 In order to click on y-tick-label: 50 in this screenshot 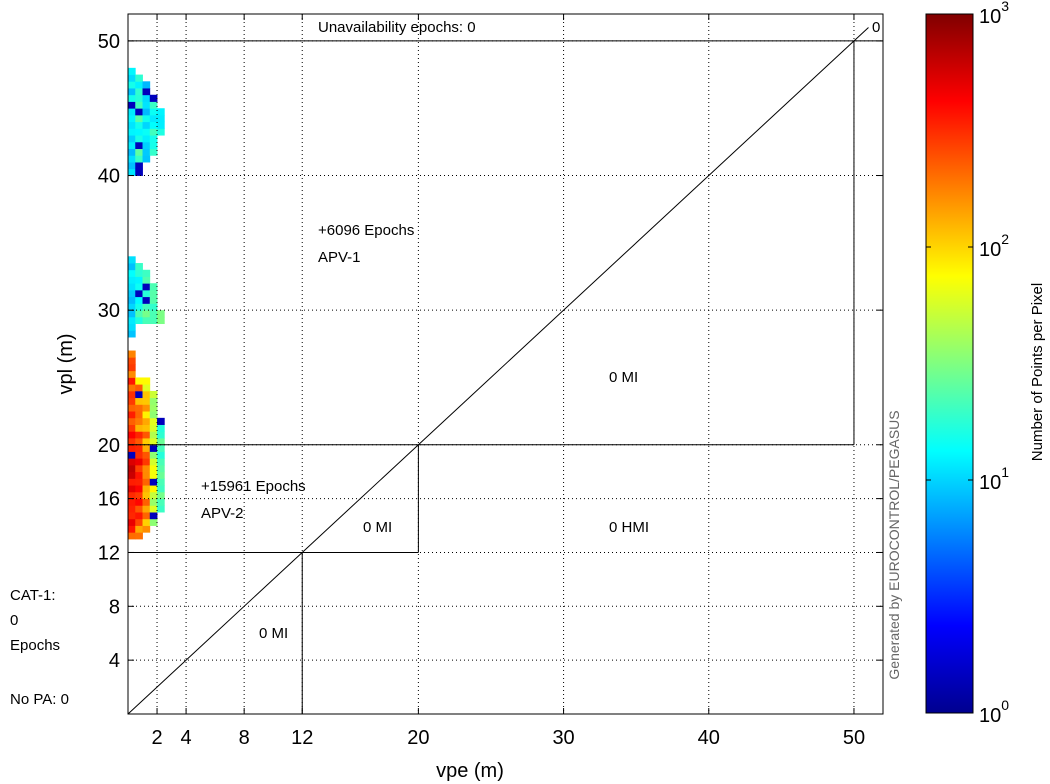, I will do `click(109, 42)`.